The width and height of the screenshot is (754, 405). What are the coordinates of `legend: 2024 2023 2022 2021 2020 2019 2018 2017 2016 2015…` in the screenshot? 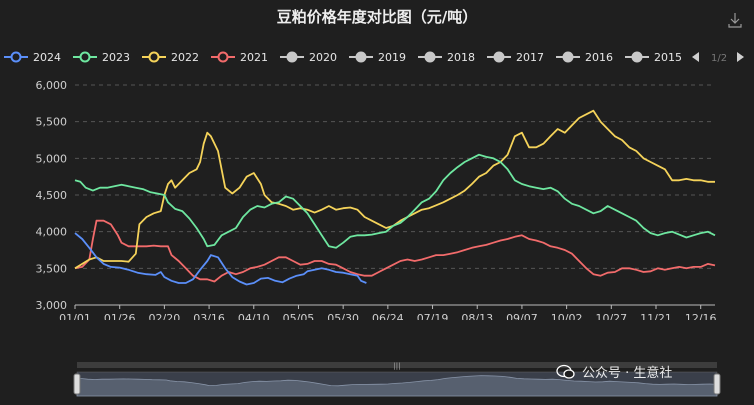 It's located at (374, 57).